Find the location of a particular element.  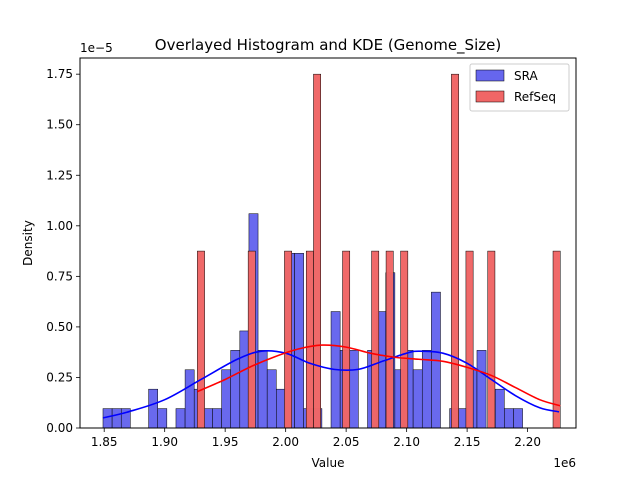

y-tick-label: 0.75 is located at coordinates (59, 276).